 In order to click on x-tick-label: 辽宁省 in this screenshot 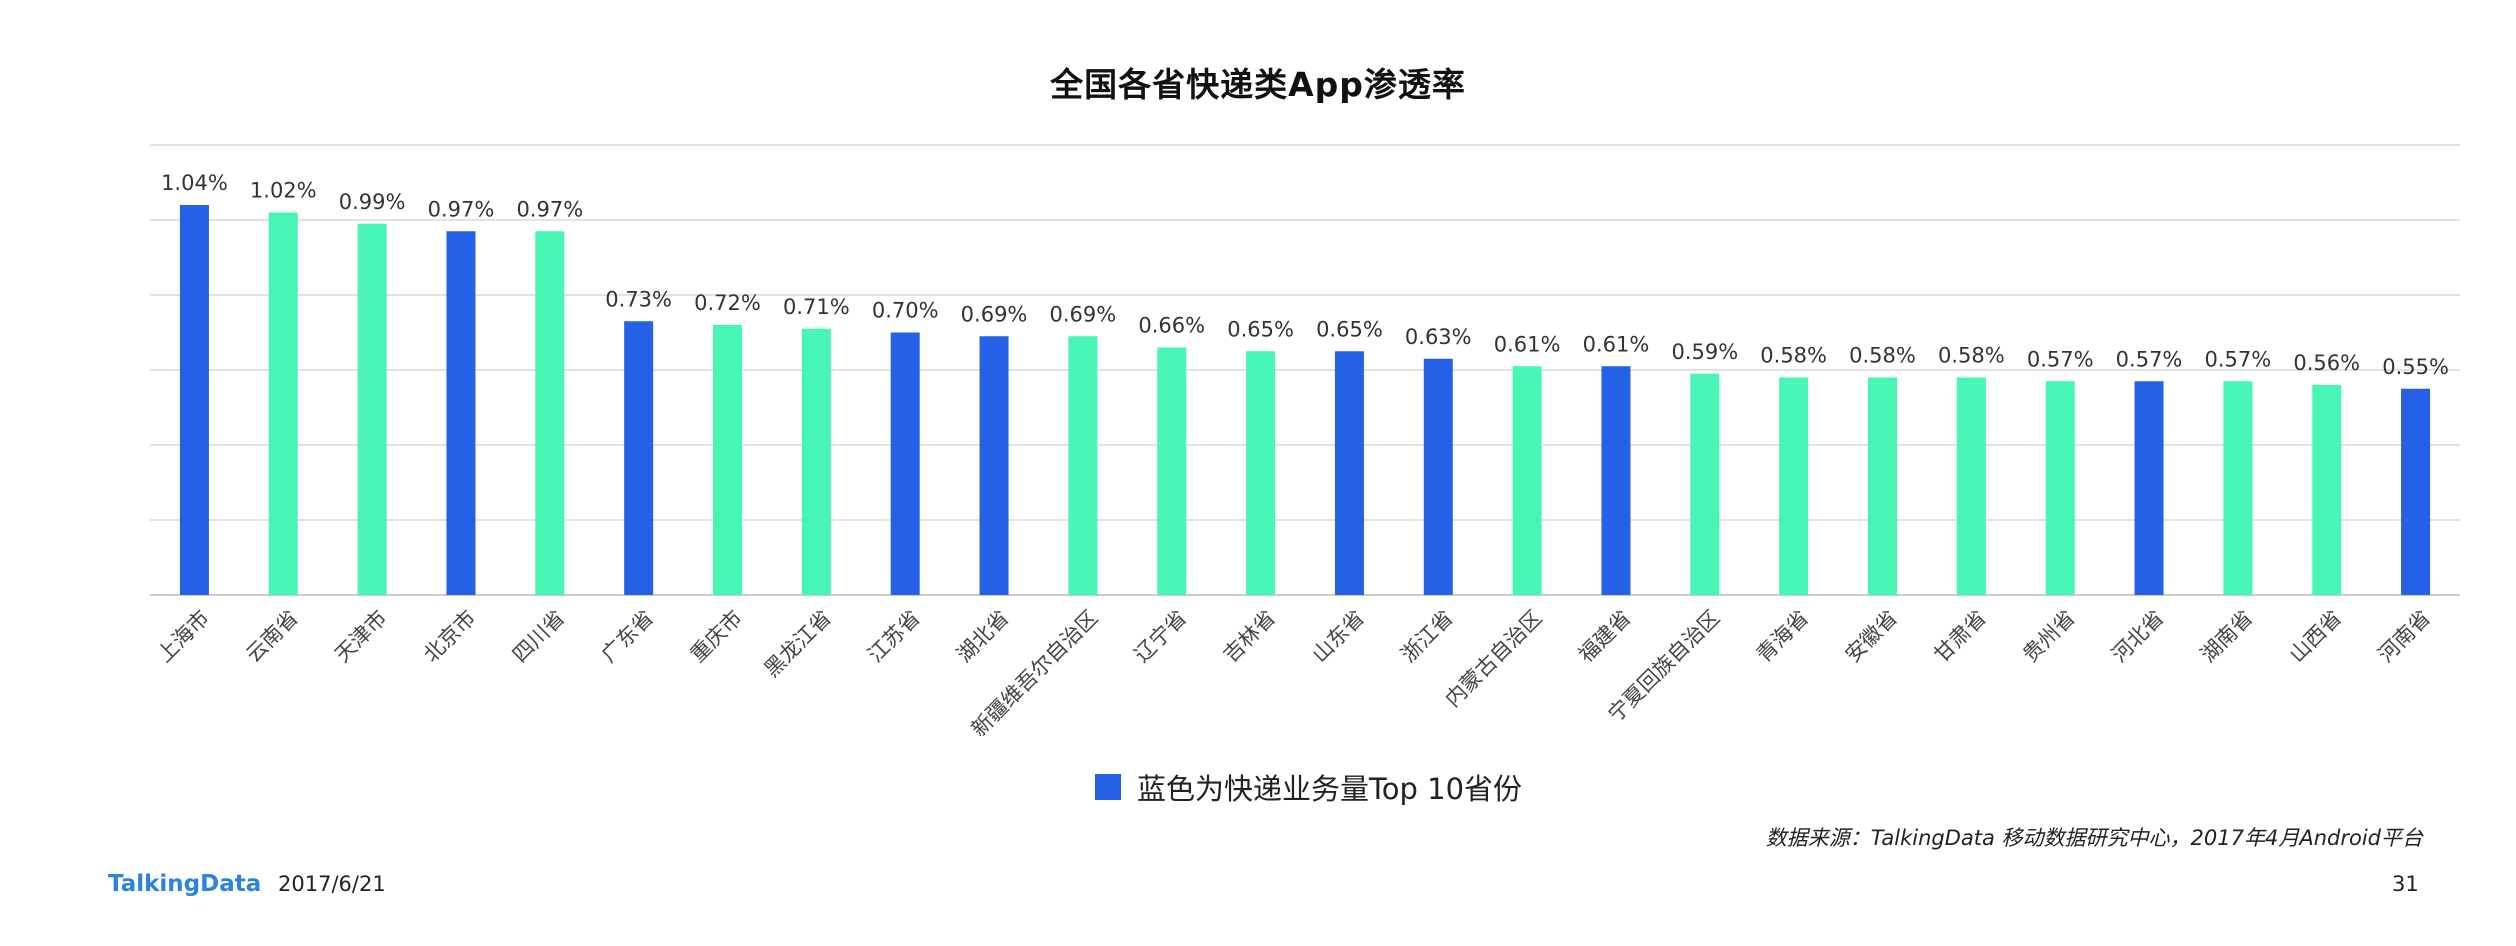, I will do `click(1161, 637)`.